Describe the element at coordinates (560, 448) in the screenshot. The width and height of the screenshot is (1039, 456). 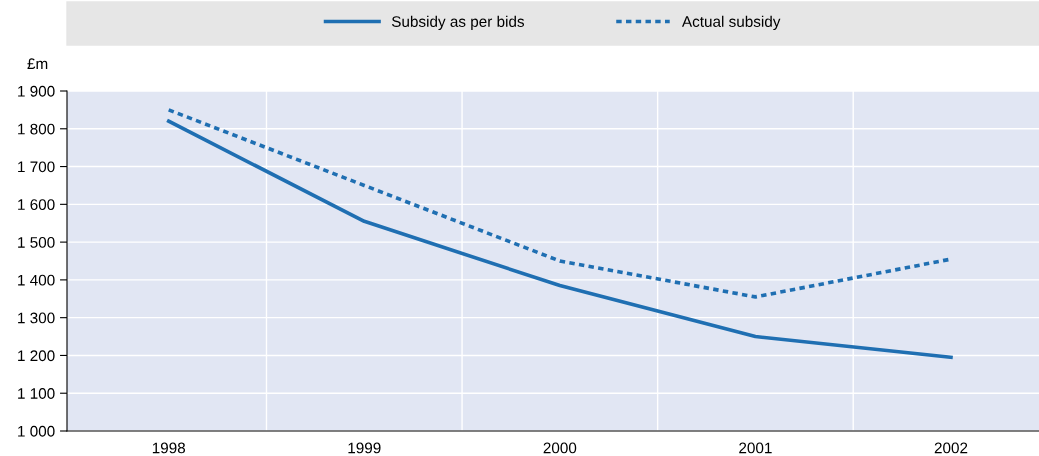
I see `x-tick-label: 2000` at that location.